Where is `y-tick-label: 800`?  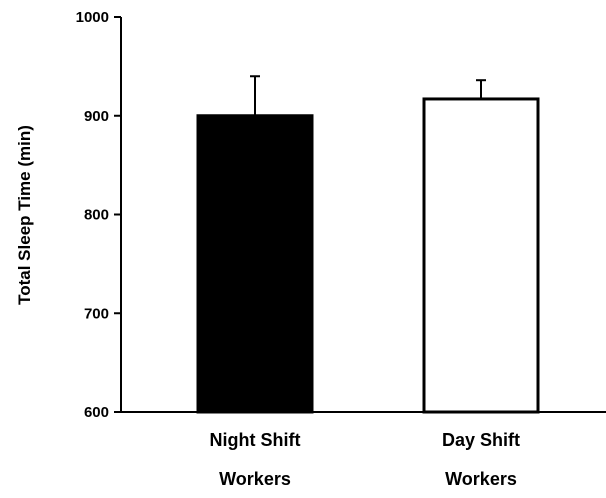
y-tick-label: 800 is located at coordinates (96, 215).